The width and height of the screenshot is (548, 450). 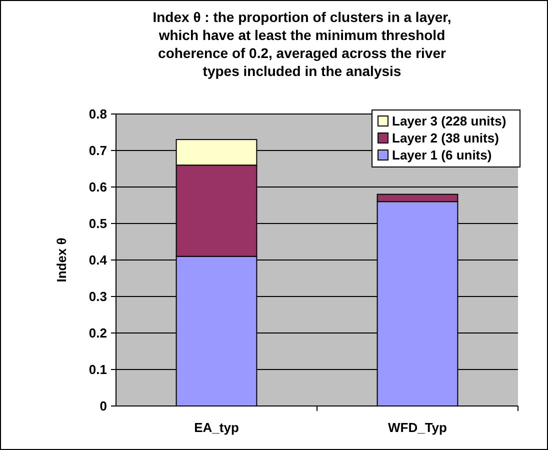 What do you see at coordinates (302, 44) in the screenshot?
I see `chart-title: Index θ : the proportion of clusters in a layer, which have at least the minimum threshold coherence of 0.2, averaged across the river types included in the analysis` at bounding box center [302, 44].